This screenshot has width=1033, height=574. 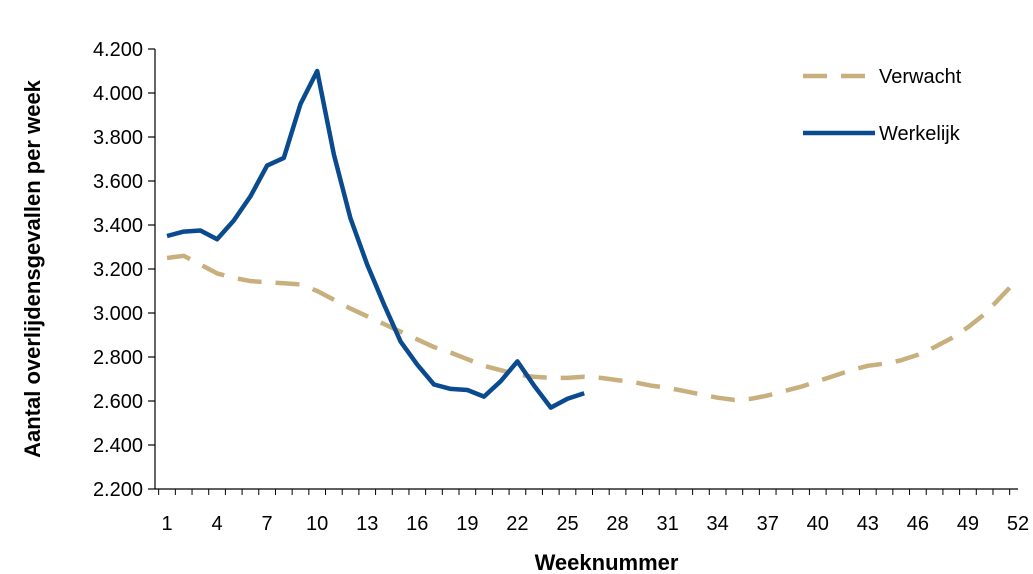 What do you see at coordinates (118, 94) in the screenshot?
I see `y-tick-label: 4.000` at bounding box center [118, 94].